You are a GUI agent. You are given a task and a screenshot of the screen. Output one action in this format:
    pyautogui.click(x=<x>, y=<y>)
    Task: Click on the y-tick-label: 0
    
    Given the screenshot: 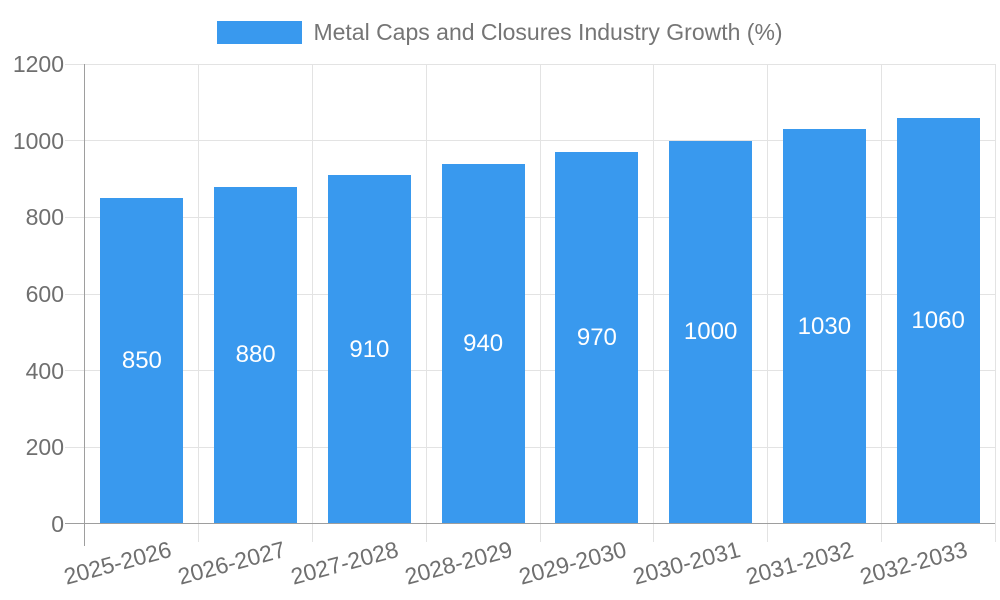 What is the action you would take?
    pyautogui.click(x=57, y=524)
    